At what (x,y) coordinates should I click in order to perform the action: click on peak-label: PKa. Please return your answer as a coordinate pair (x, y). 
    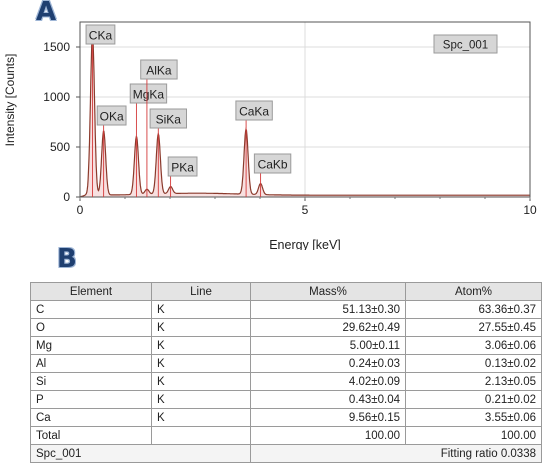
    Looking at the image, I should click on (182, 168).